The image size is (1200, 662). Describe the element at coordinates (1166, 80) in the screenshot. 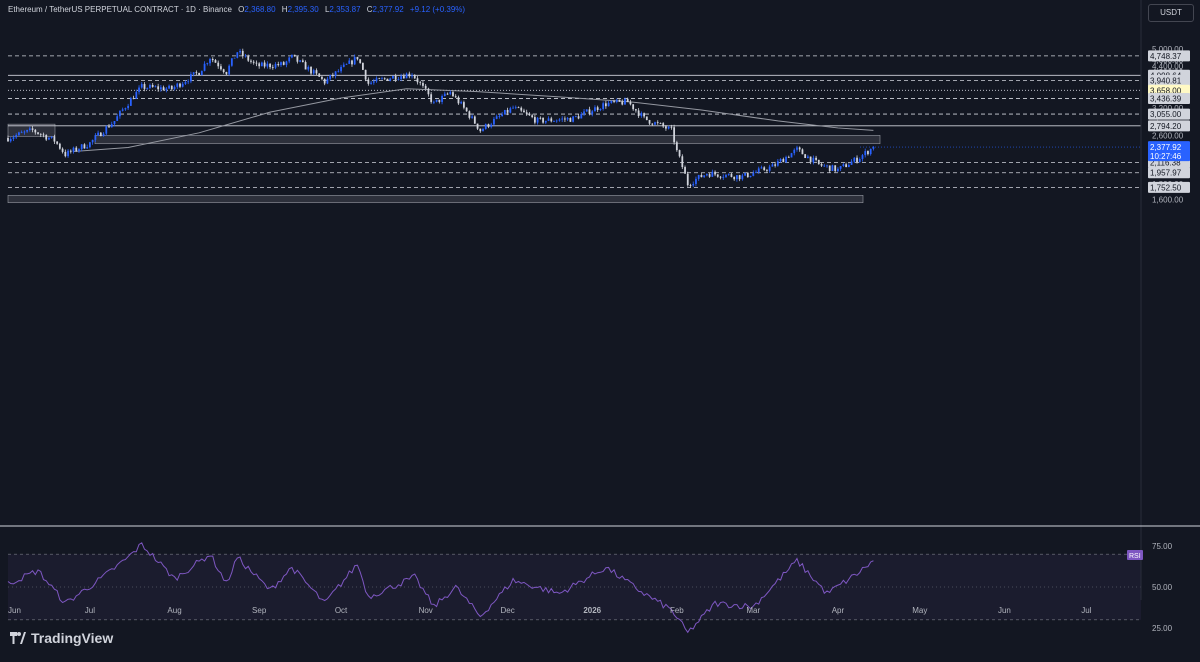

I see `level-tag-text: 3,940.81` at that location.